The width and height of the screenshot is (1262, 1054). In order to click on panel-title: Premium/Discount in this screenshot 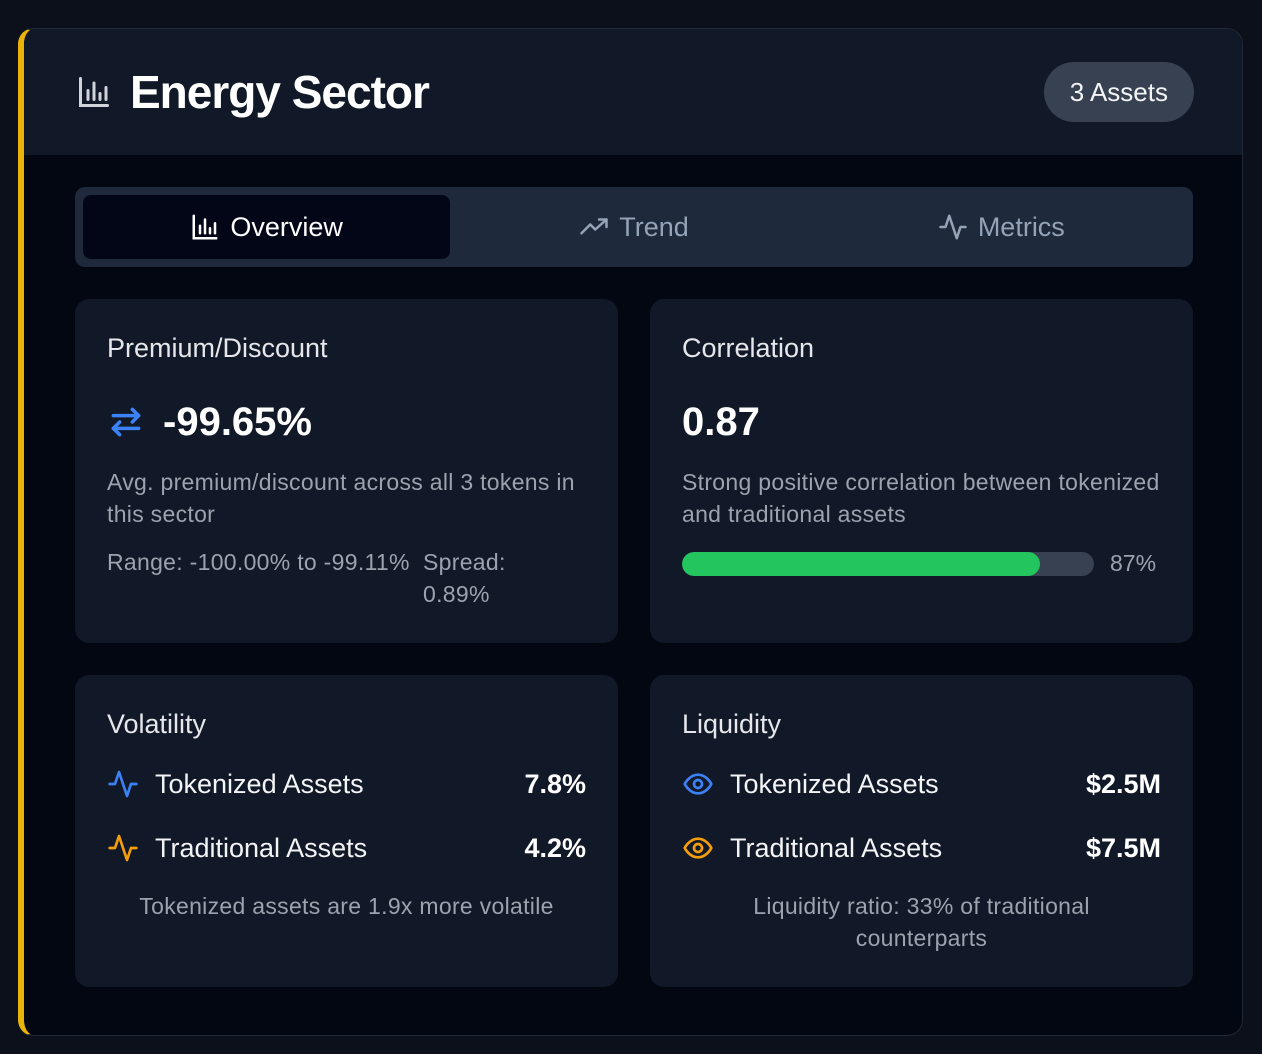, I will do `click(217, 348)`.